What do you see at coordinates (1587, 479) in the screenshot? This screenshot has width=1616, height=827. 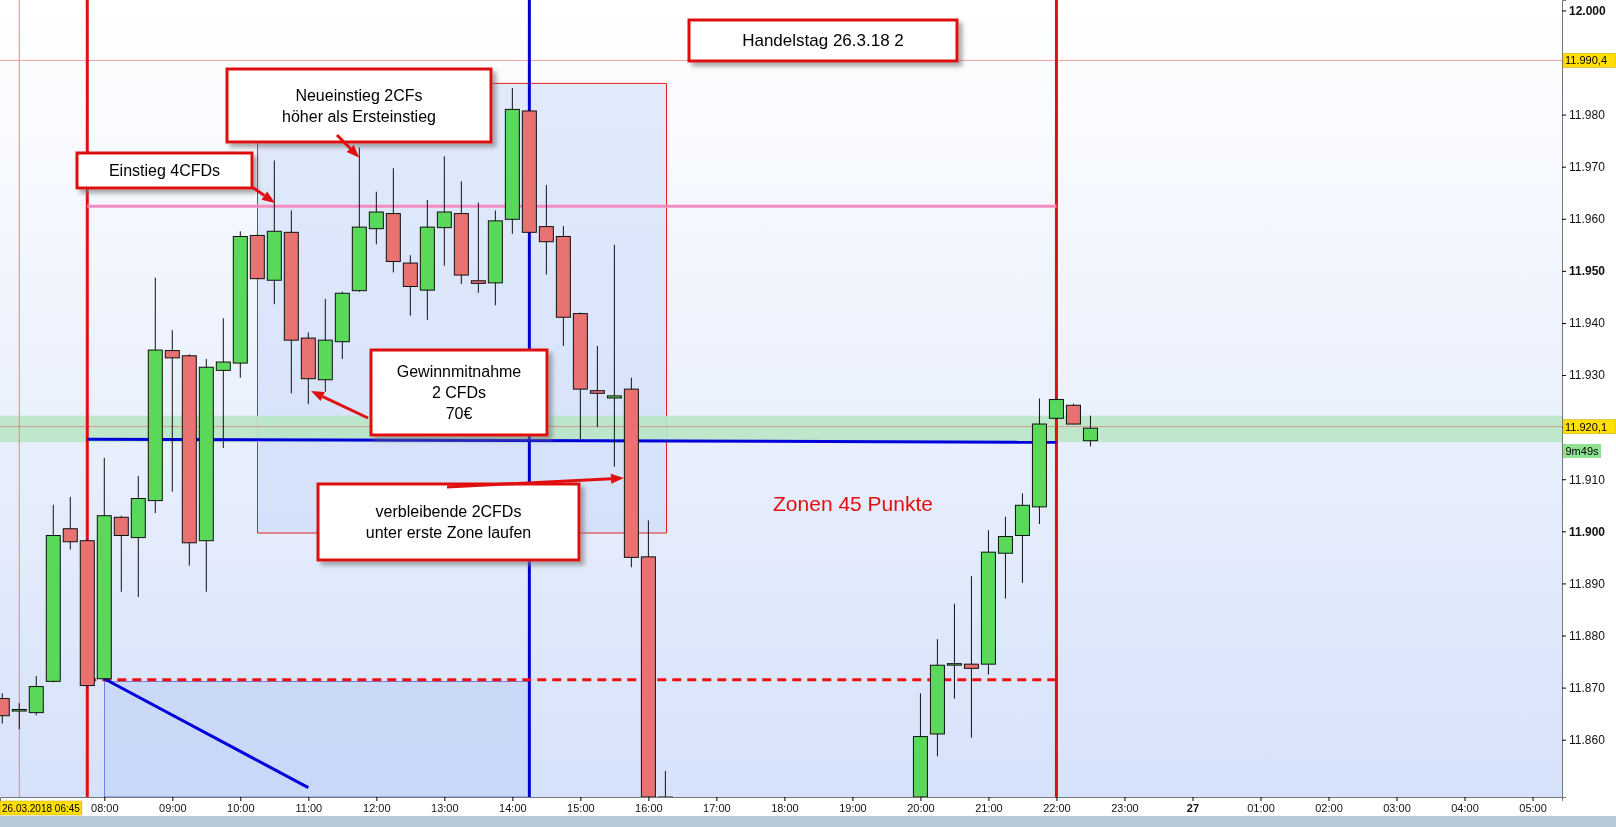 I see `y-tick-label: 11.910` at bounding box center [1587, 479].